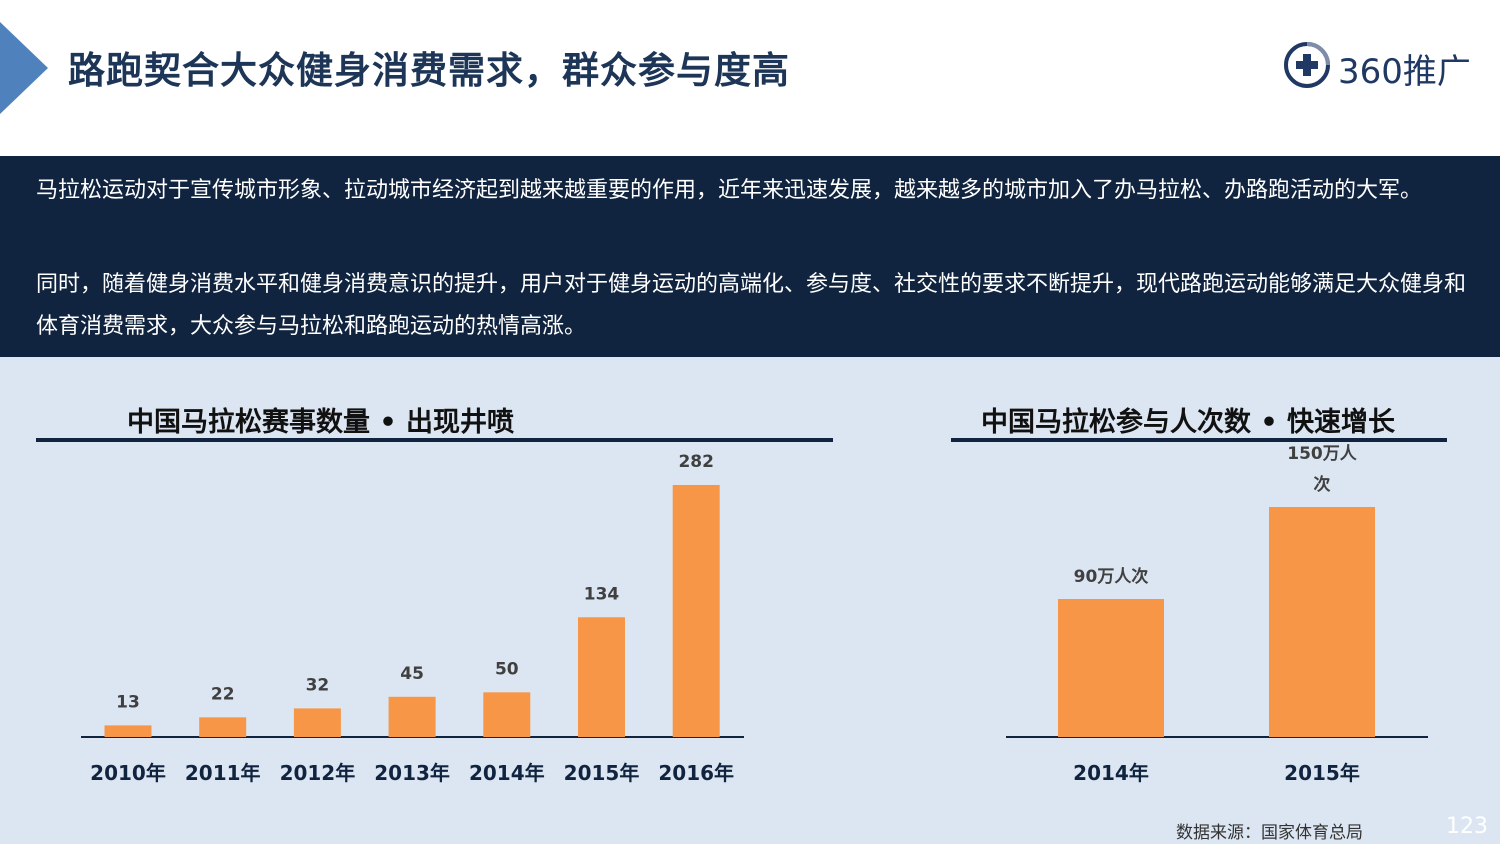  I want to click on chart-title-race-count: 中国马拉松赛事数量 • 出现井喷, so click(321, 422).